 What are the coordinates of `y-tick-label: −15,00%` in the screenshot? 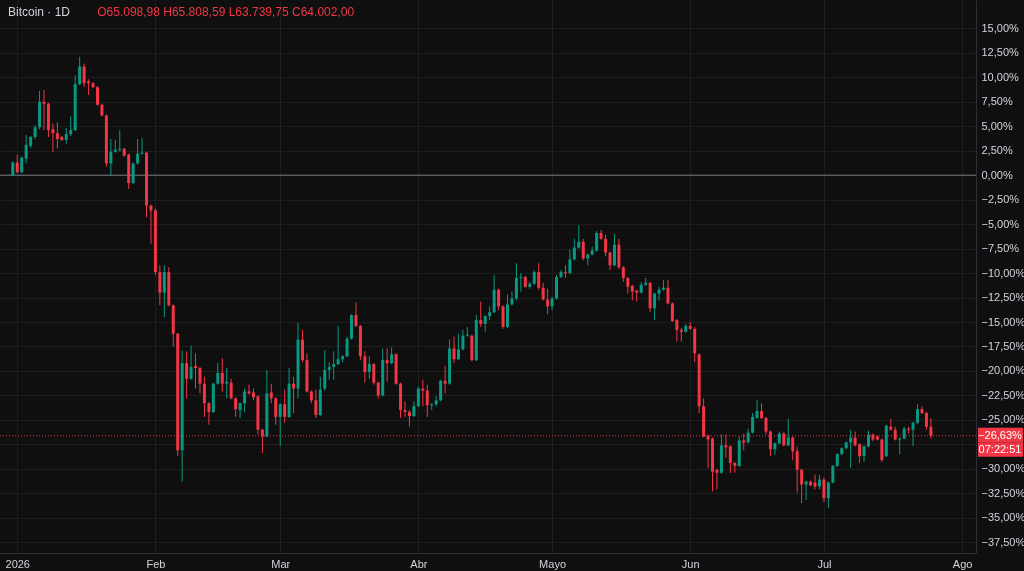 It's located at (1002, 321).